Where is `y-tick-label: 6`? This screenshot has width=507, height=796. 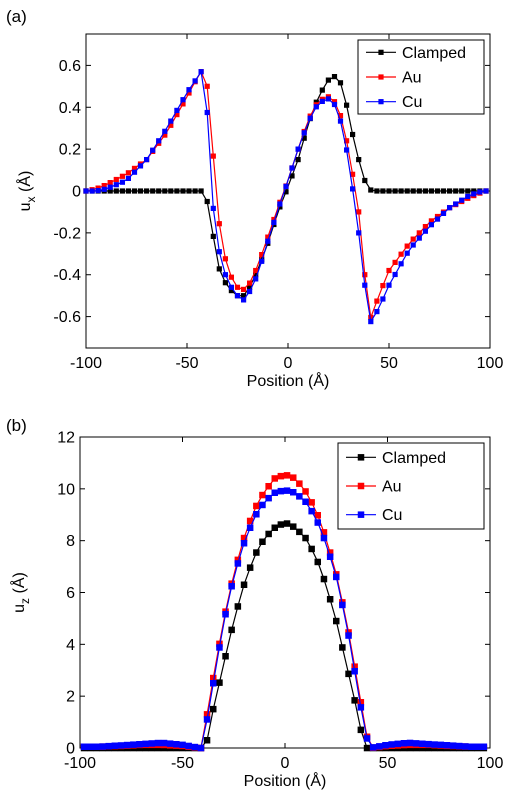 y-tick-label: 6 is located at coordinates (70, 593).